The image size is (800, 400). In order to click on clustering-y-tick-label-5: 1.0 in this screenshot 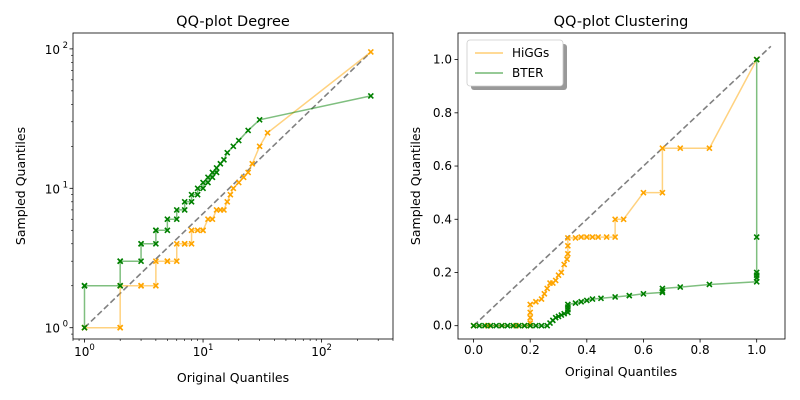, I will do `click(442, 60)`.